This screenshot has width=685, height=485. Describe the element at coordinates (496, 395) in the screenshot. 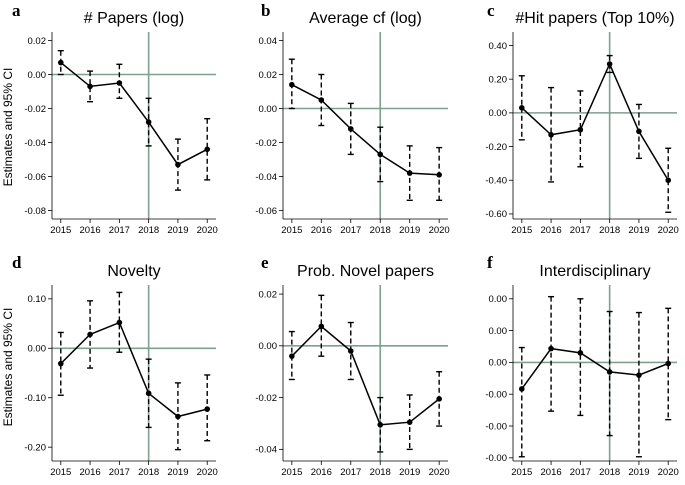

I see `y-tick-label: -0.00` at that location.